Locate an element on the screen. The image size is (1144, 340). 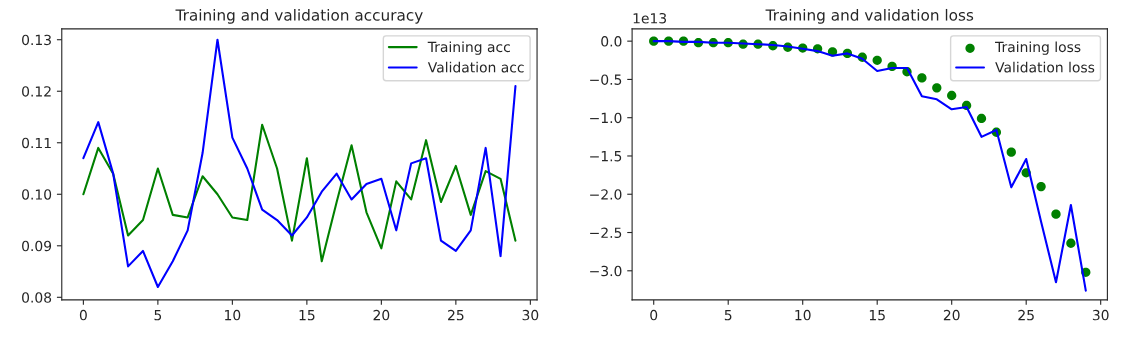
y-tick-label: 0.08 is located at coordinates (37, 297).